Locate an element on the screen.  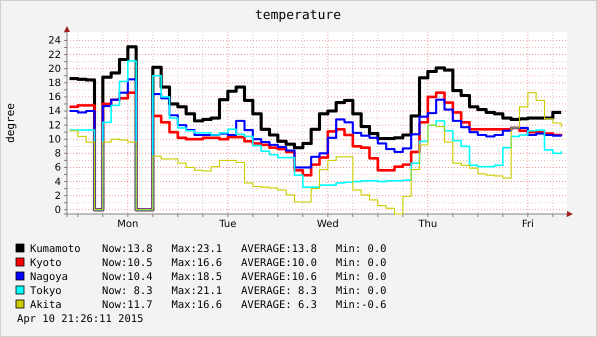
y-tick-label: 2 is located at coordinates (57, 196).